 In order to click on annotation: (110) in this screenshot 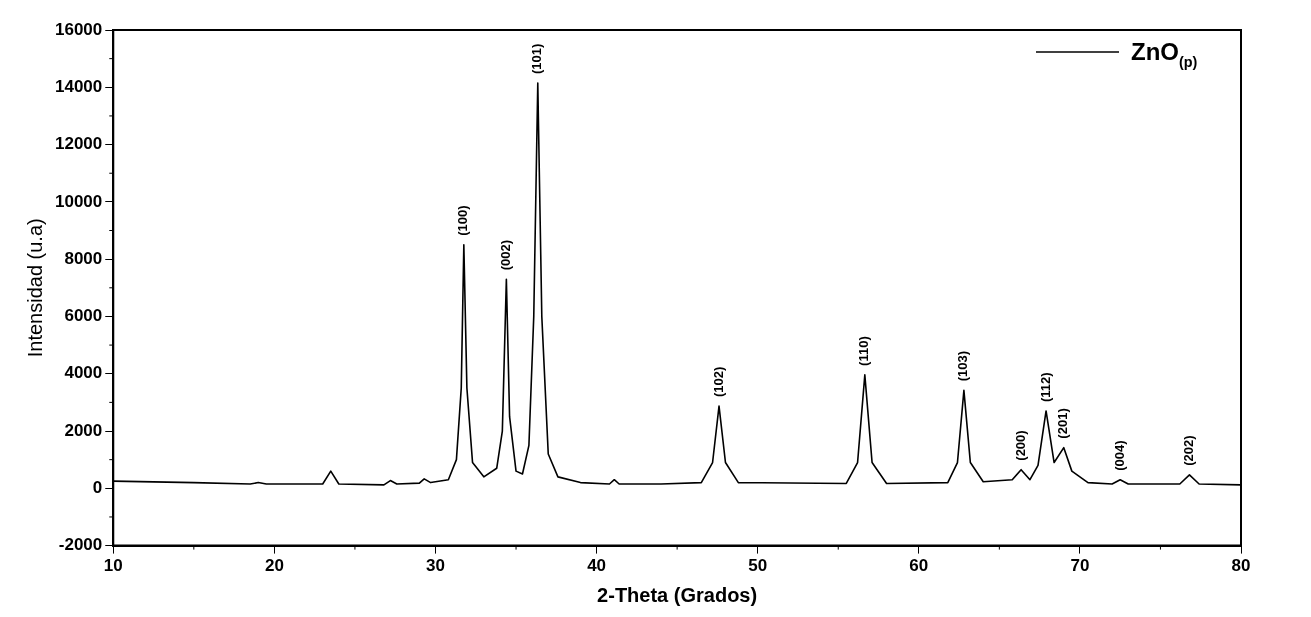, I will do `click(864, 351)`.